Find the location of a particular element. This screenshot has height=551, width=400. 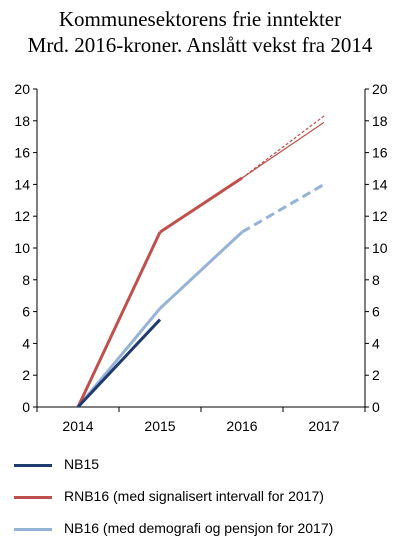

x-tick-label: 2016 is located at coordinates (241, 426).